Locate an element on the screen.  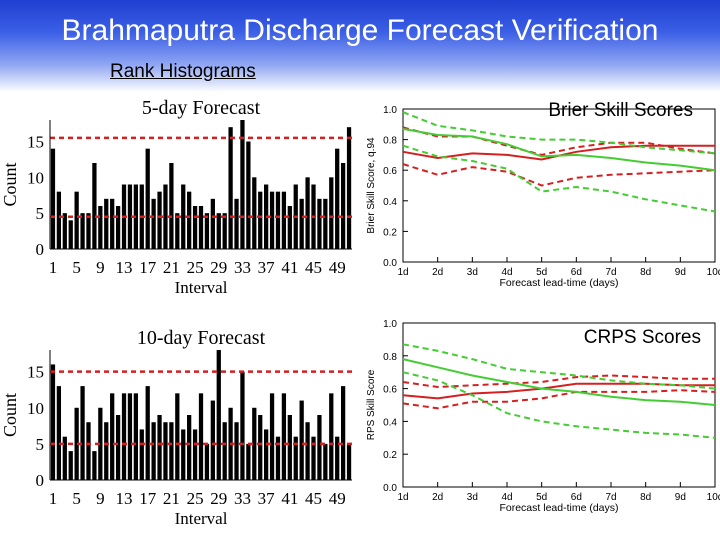
x-tick-label: 9d is located at coordinates (680, 272).